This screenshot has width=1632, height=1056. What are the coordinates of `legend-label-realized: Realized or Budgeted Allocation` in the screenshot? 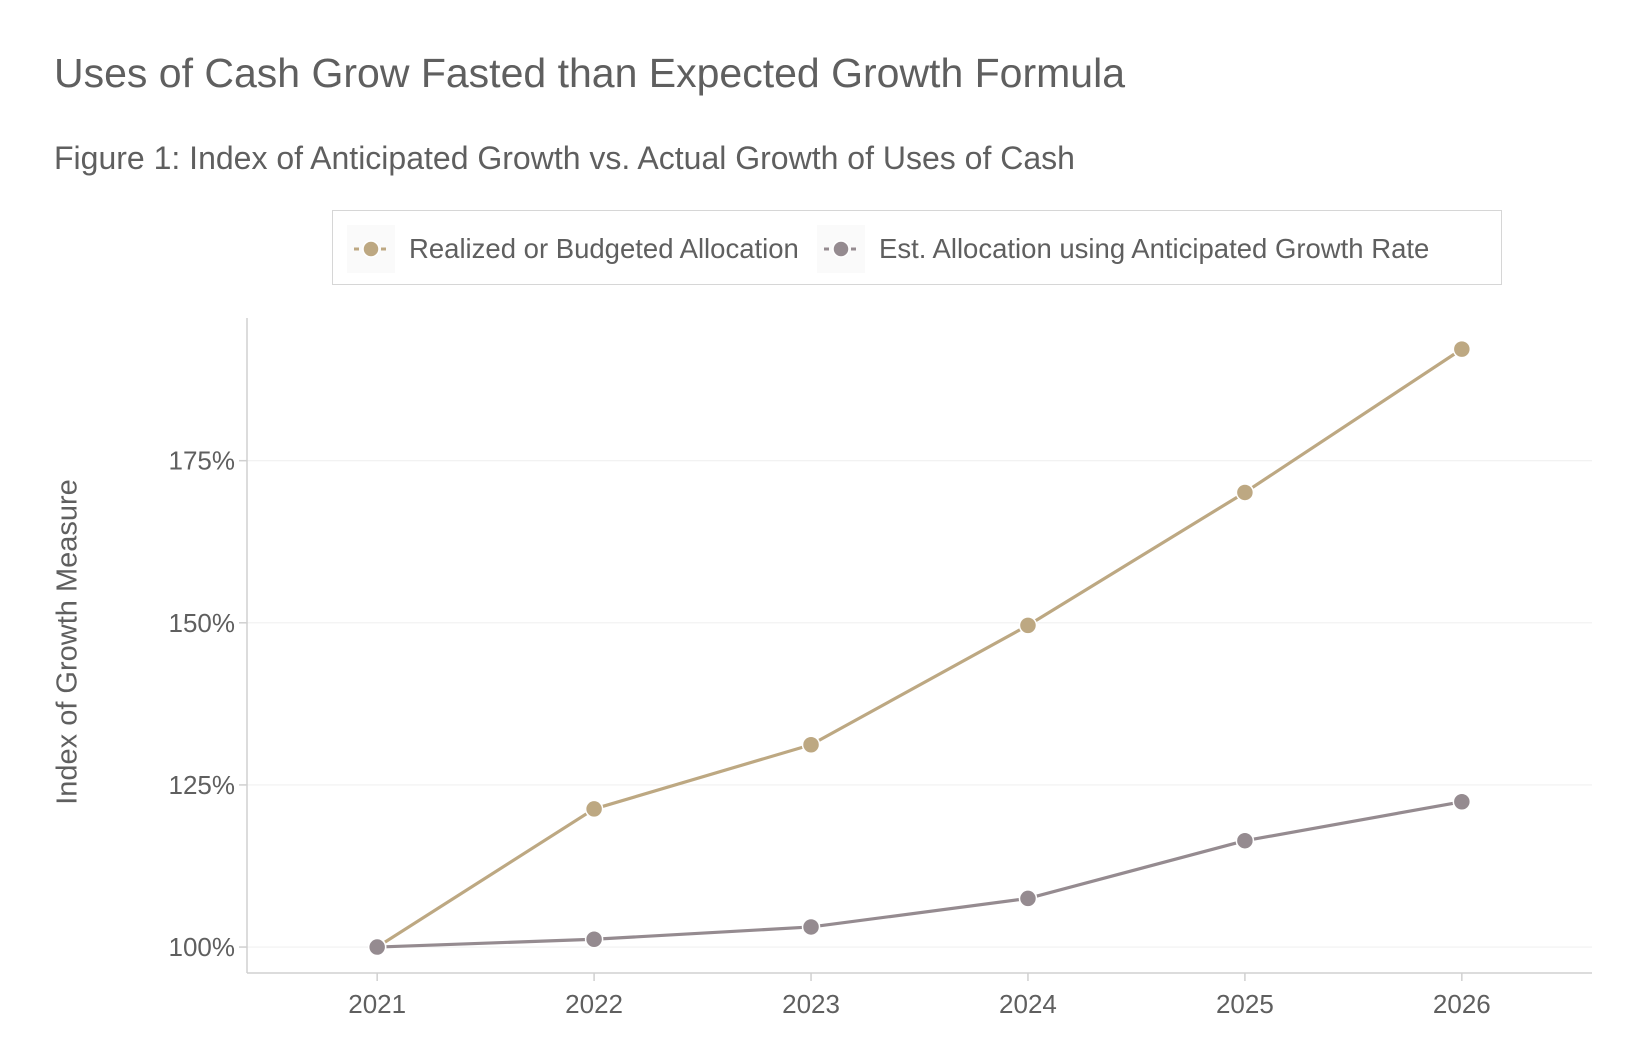 It's located at (604, 248).